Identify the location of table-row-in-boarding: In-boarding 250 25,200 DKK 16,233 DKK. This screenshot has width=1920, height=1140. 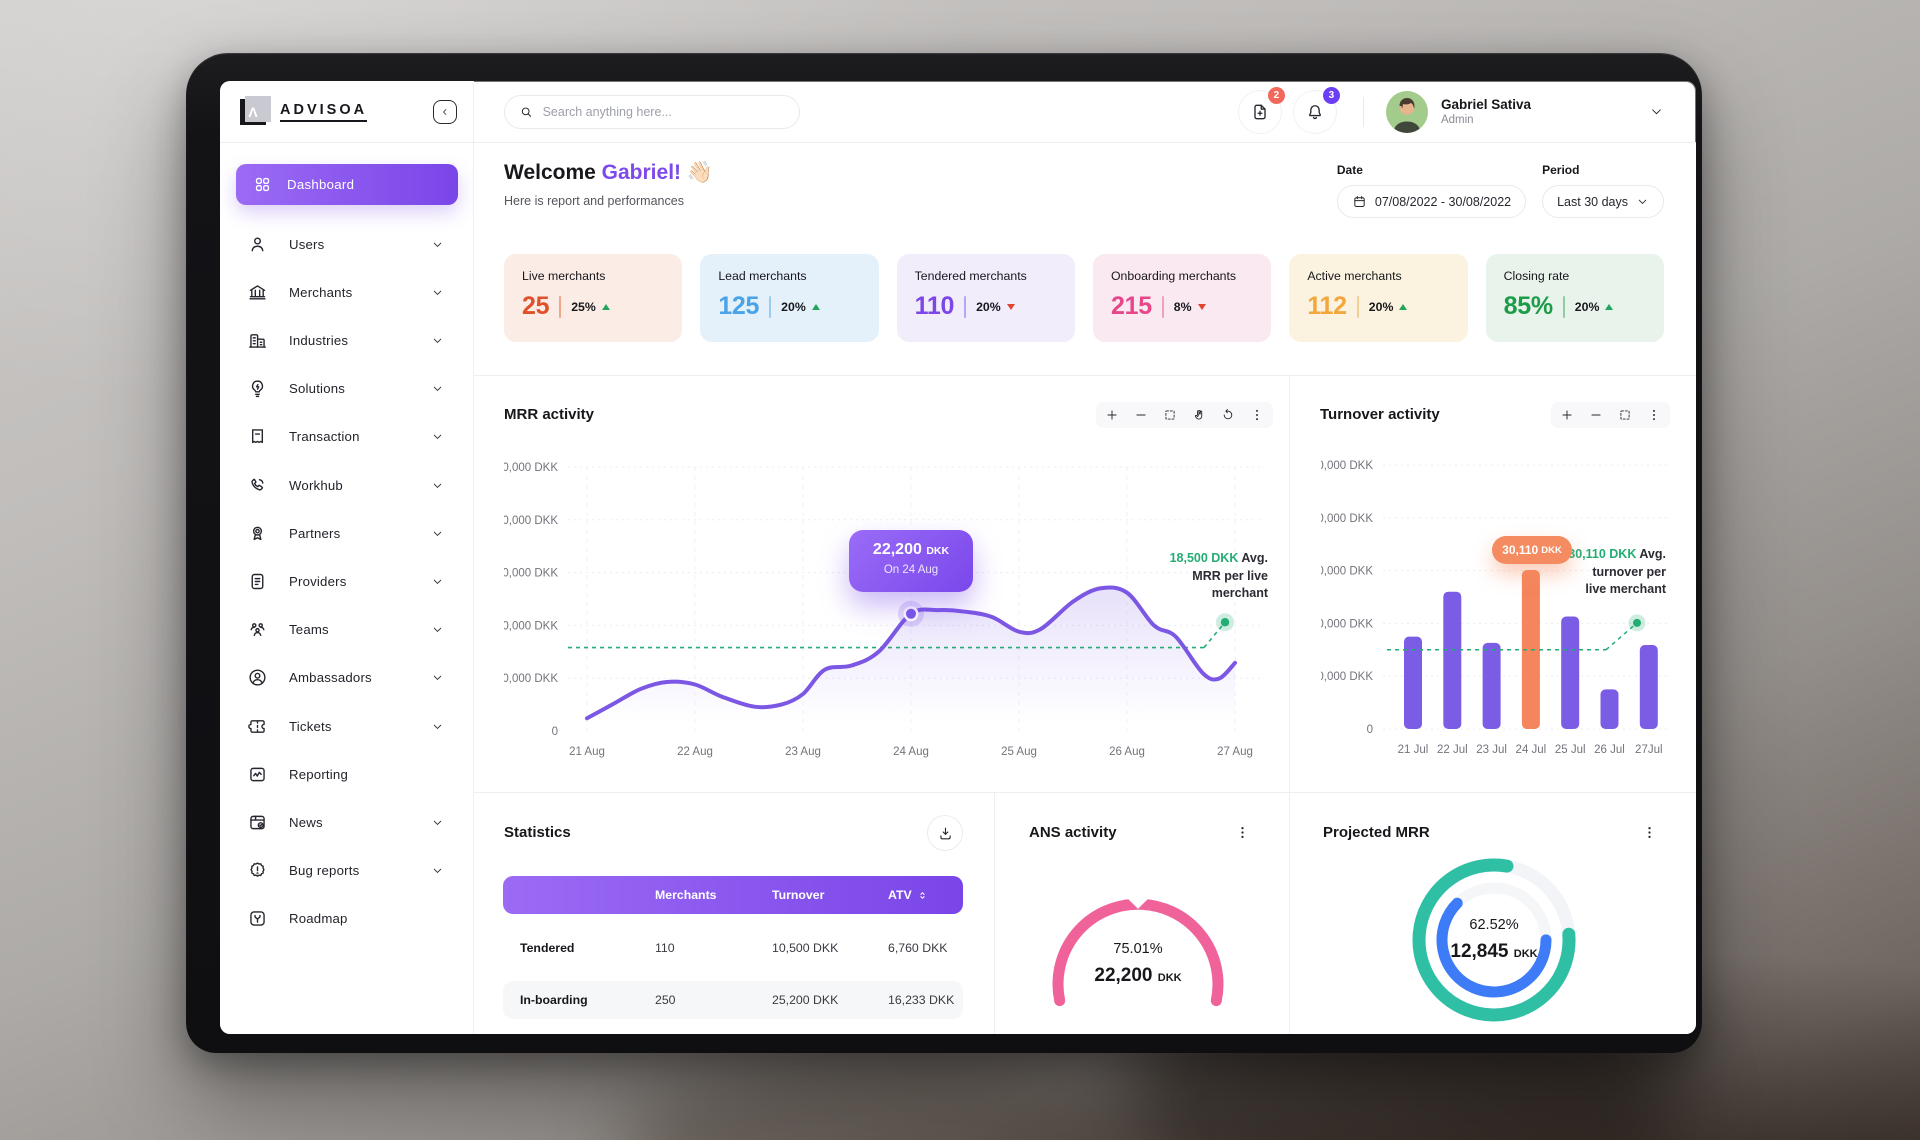
(733, 1000).